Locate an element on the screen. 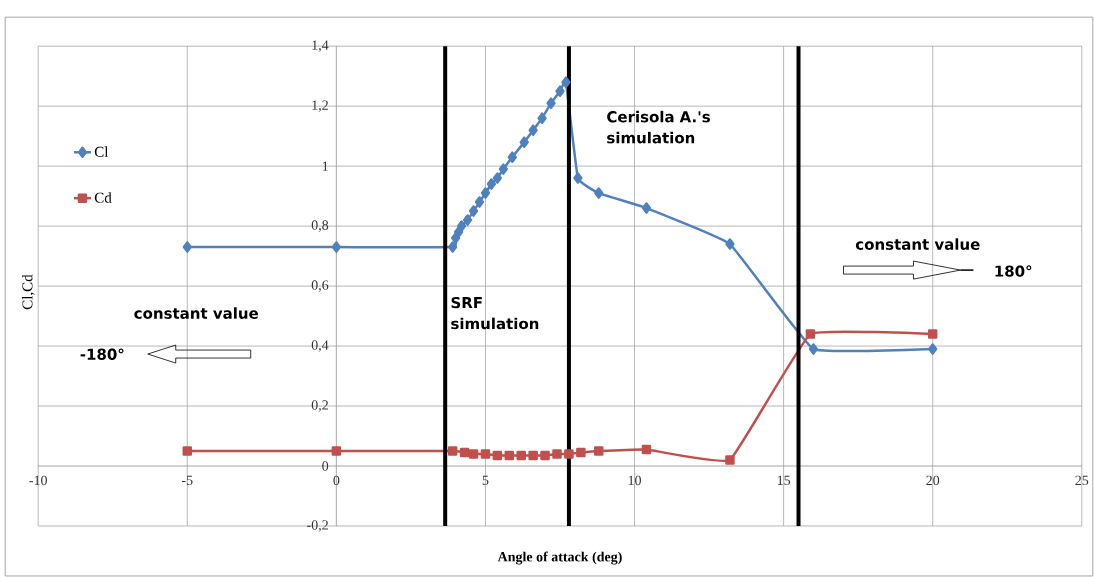  y-tick-label: 0,2 is located at coordinates (319, 406).